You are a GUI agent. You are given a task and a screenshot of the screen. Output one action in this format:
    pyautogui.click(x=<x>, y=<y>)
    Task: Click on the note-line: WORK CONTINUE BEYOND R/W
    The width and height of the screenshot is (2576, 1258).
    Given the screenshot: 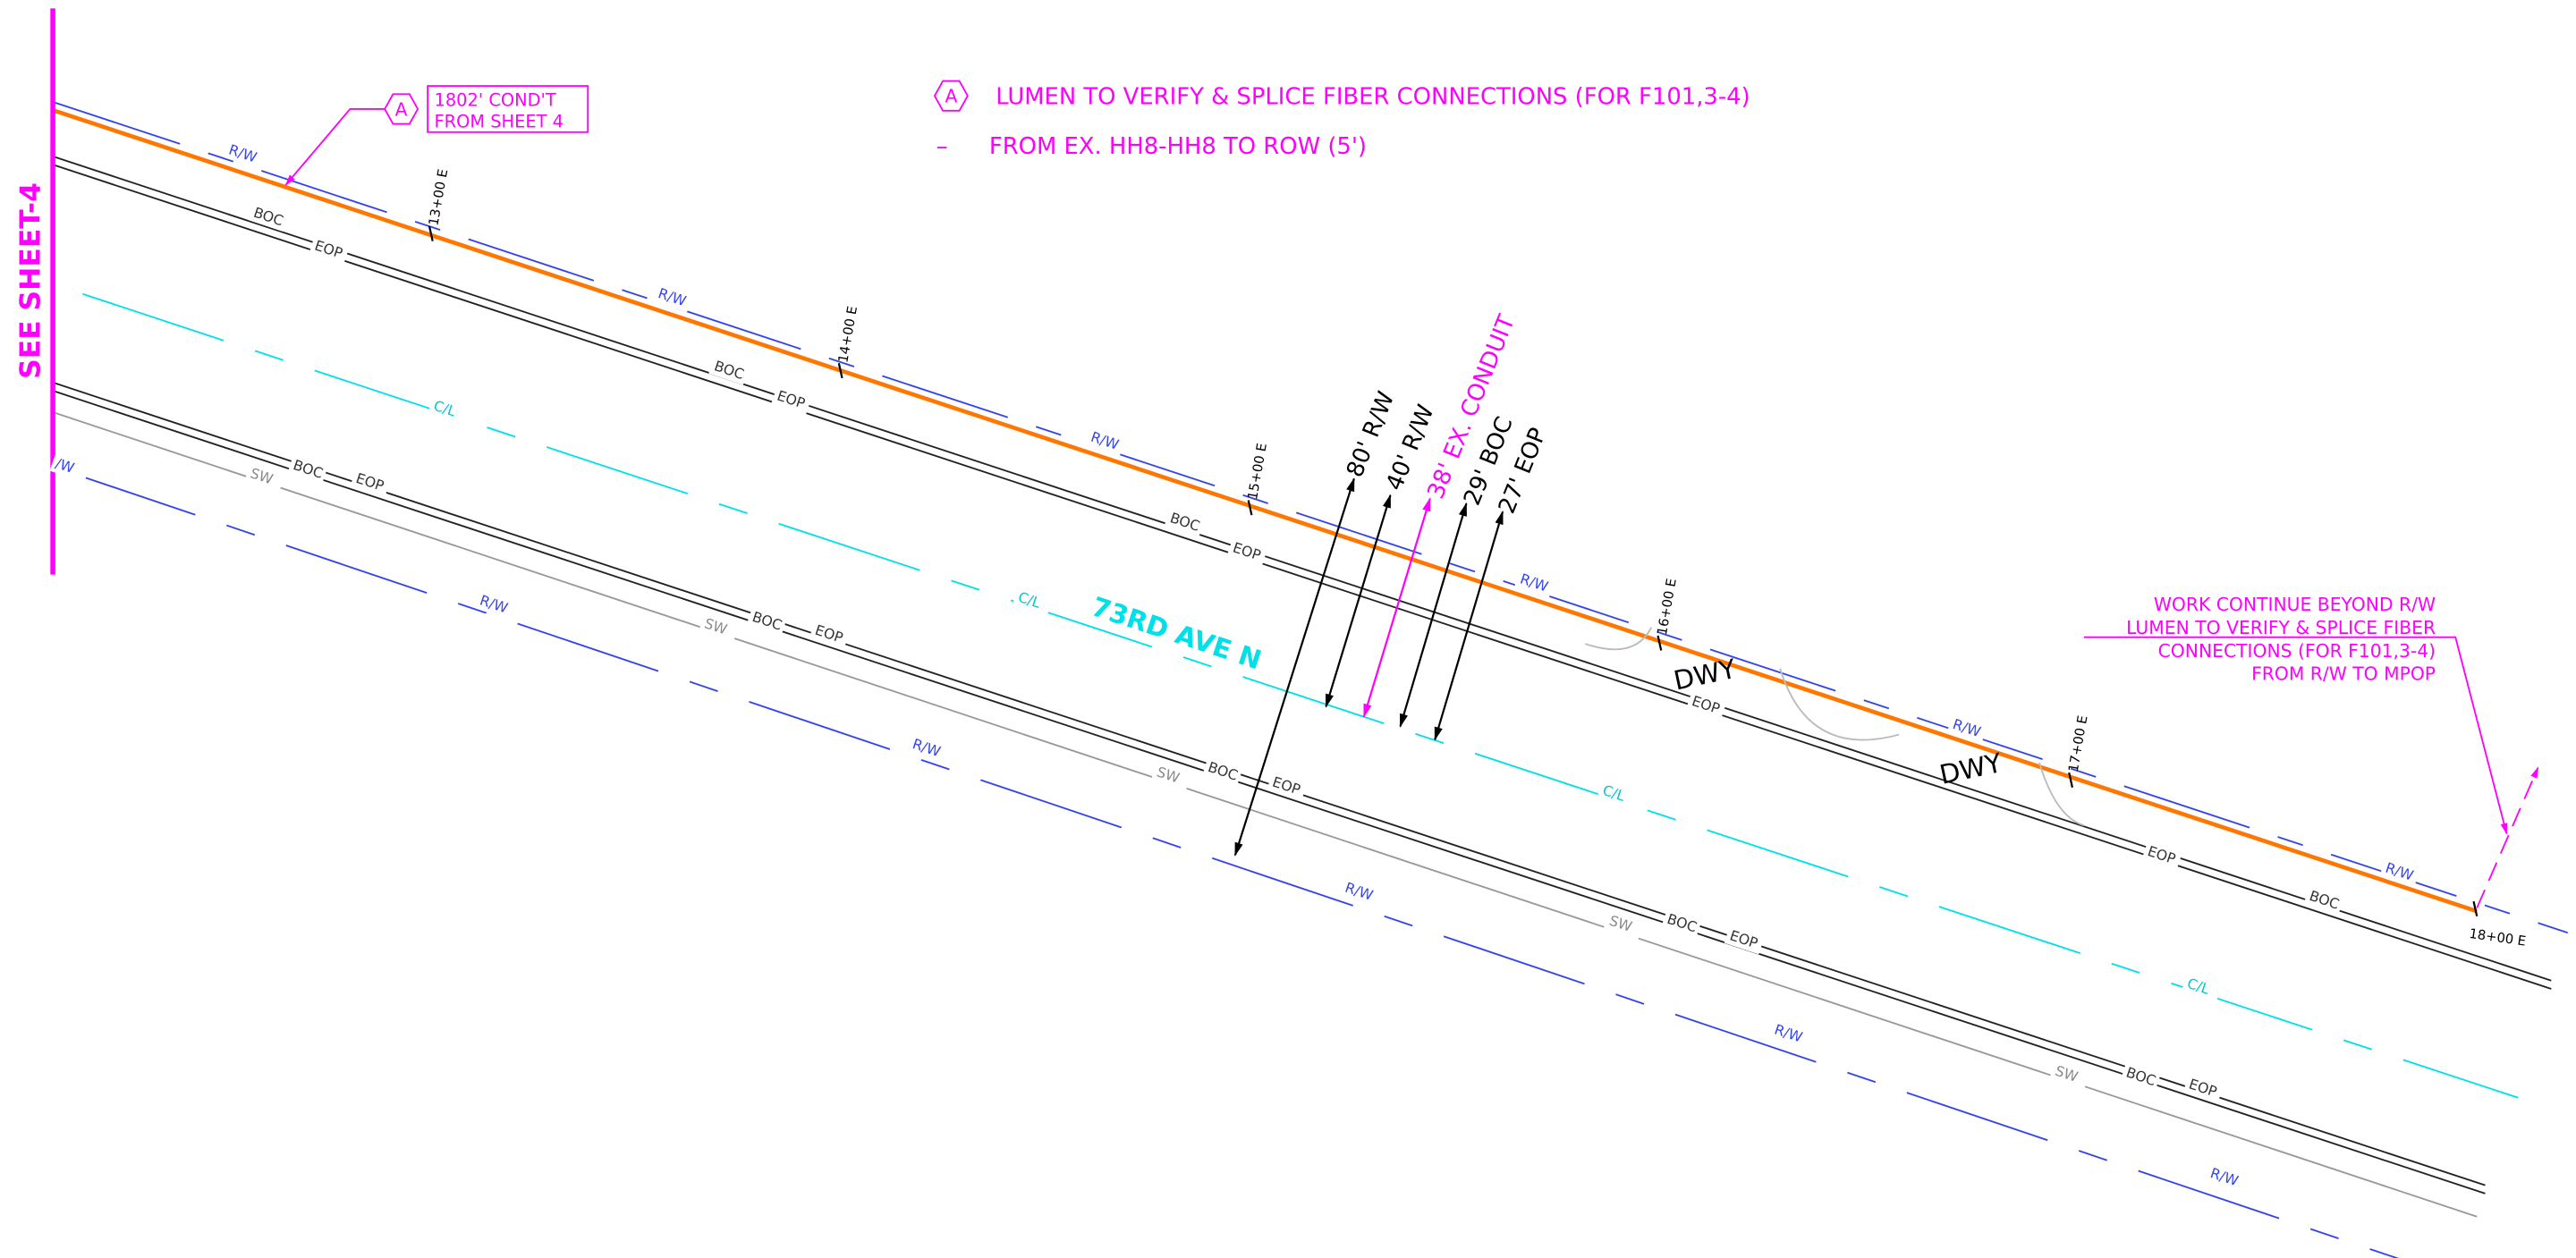 What is the action you would take?
    pyautogui.click(x=2295, y=604)
    